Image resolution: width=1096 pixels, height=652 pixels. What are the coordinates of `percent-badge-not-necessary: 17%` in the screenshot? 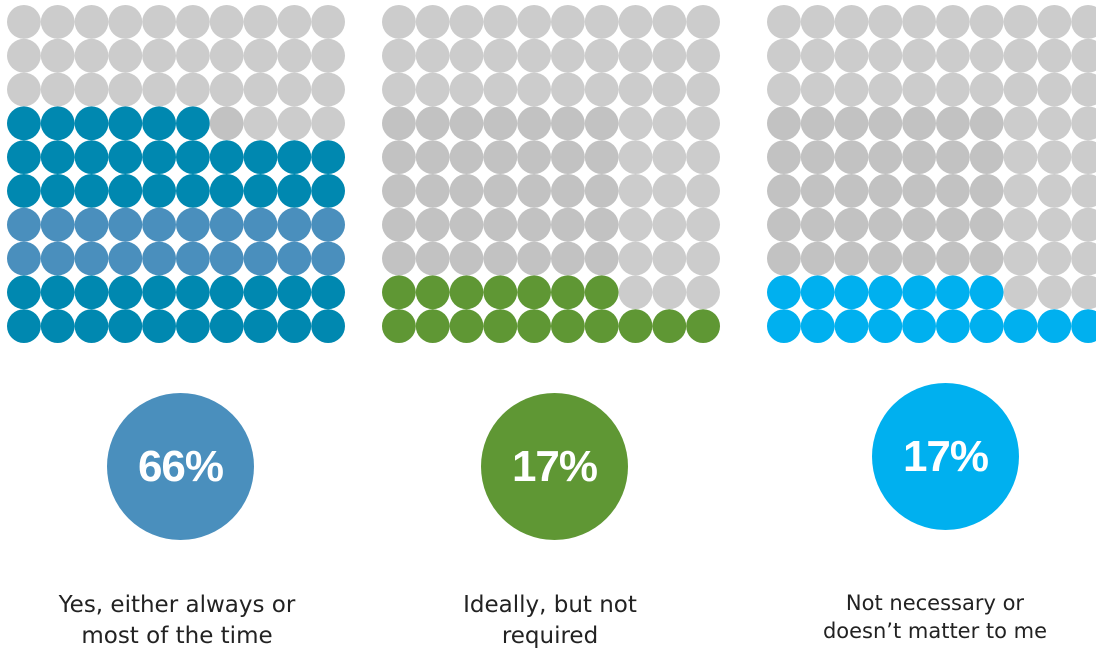 It's located at (945, 456).